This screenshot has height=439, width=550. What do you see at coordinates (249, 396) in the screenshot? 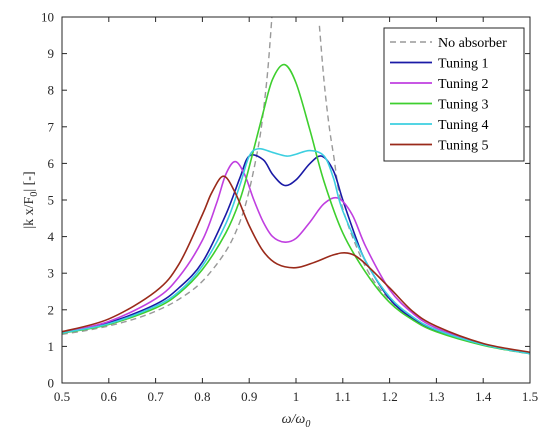
I see `x-tick-label: 0.9` at bounding box center [249, 396].